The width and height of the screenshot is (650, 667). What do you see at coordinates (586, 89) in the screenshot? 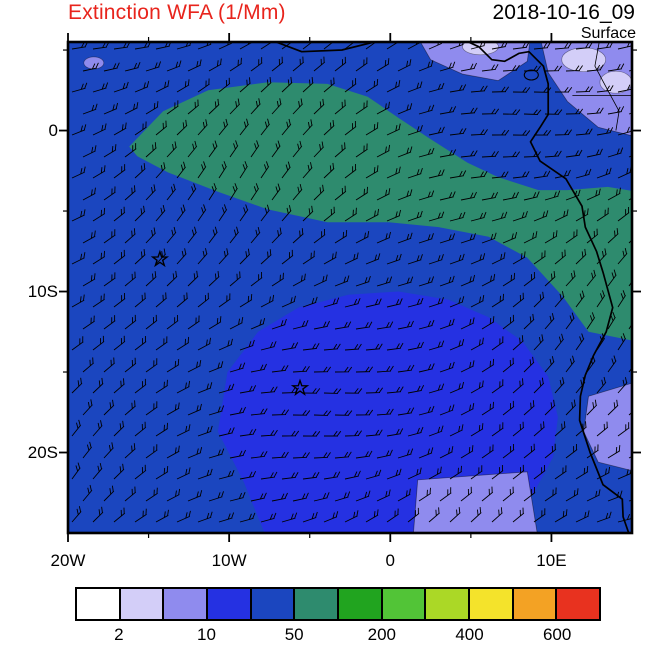
I see `low-aerosol-patch-northeast` at bounding box center [586, 89].